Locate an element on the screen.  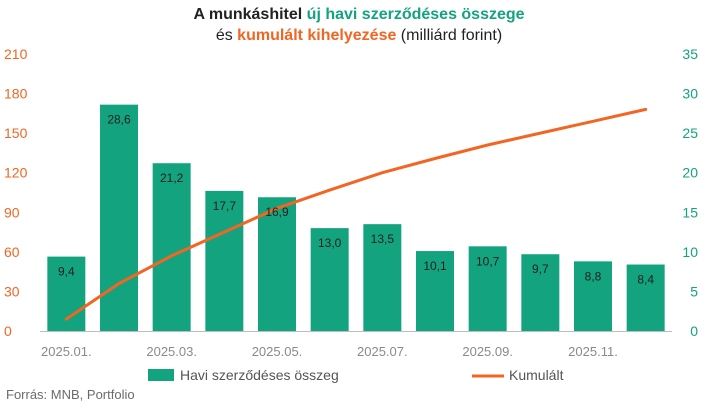
bar-data-label: 16,9 is located at coordinates (277, 212).